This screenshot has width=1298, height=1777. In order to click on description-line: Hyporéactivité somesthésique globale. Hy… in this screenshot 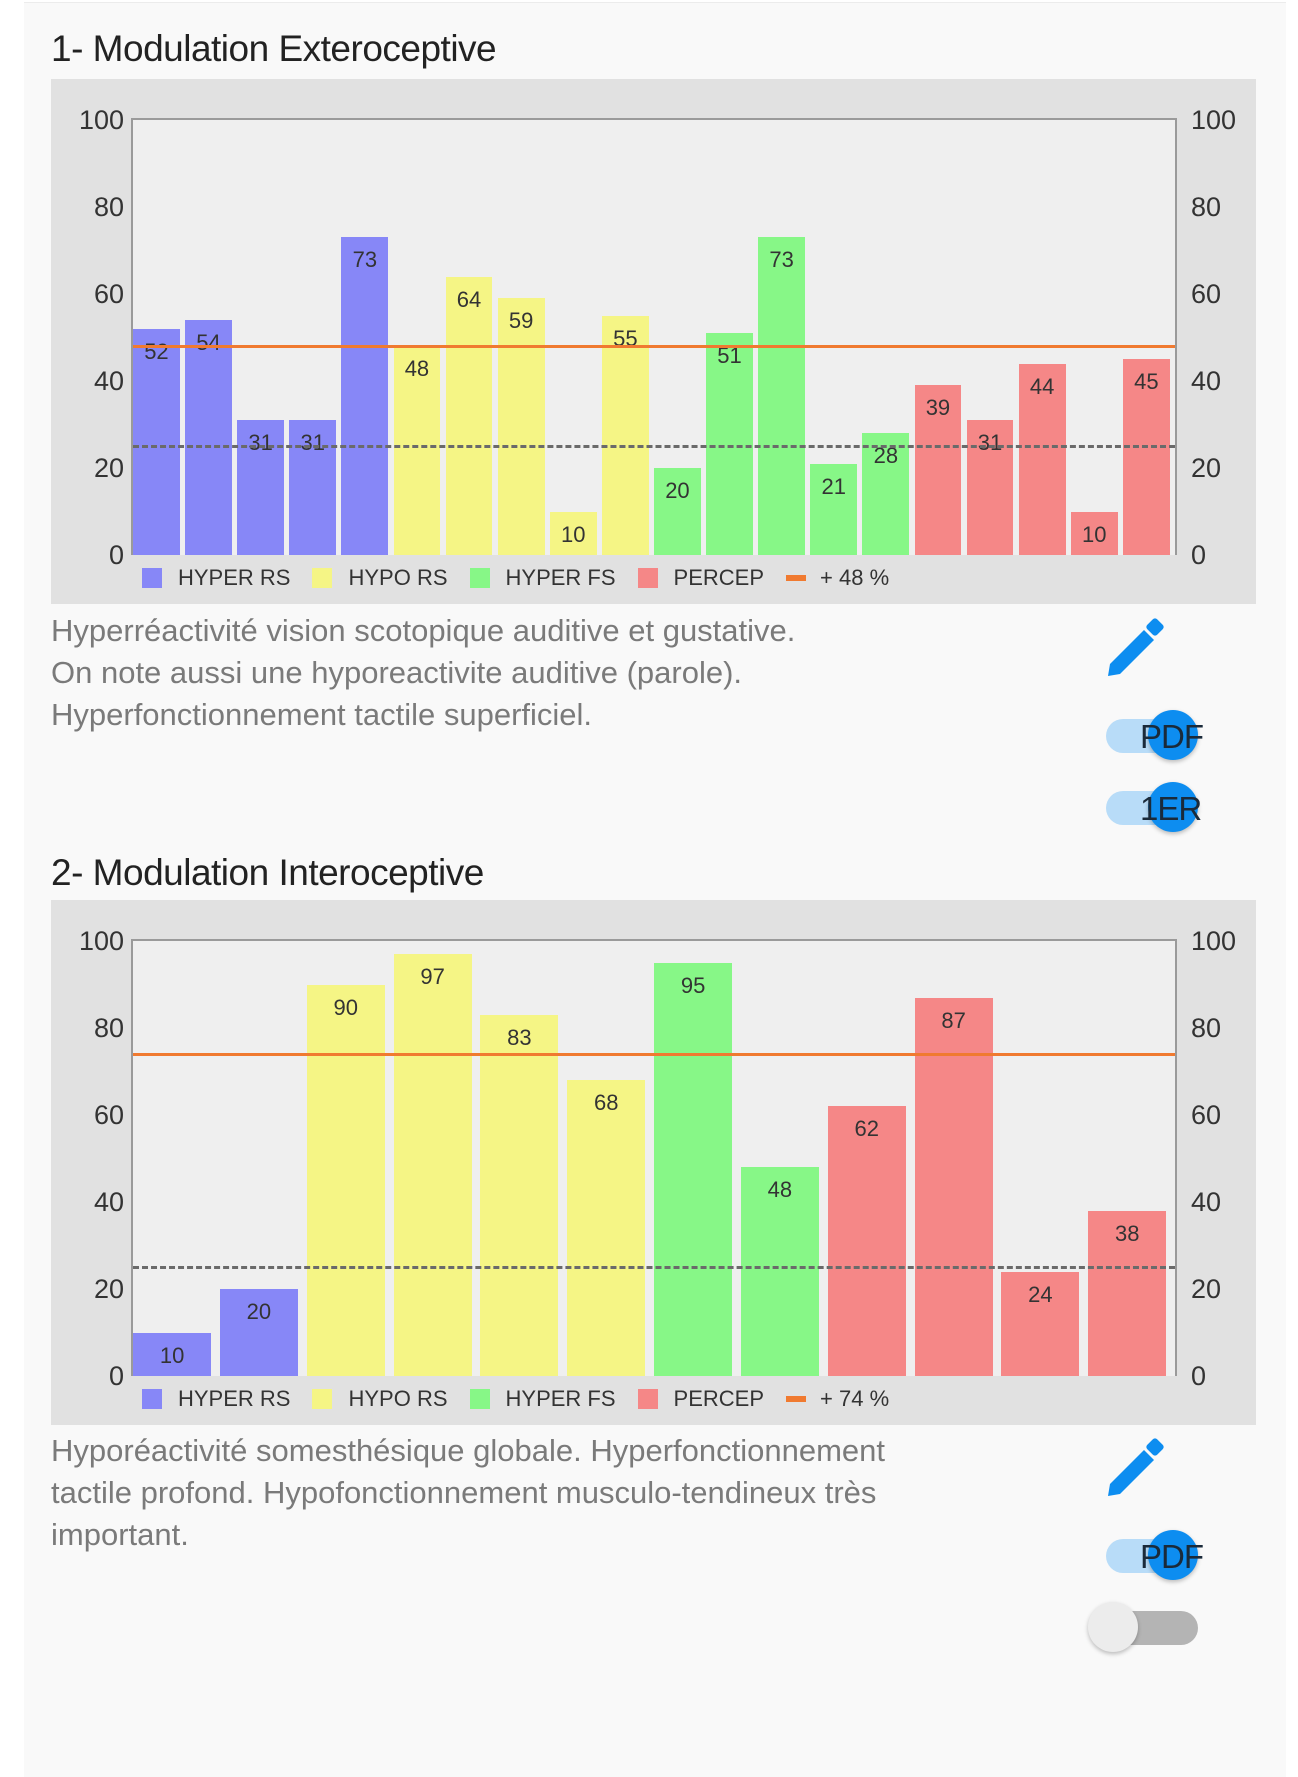, I will do `click(468, 1450)`.